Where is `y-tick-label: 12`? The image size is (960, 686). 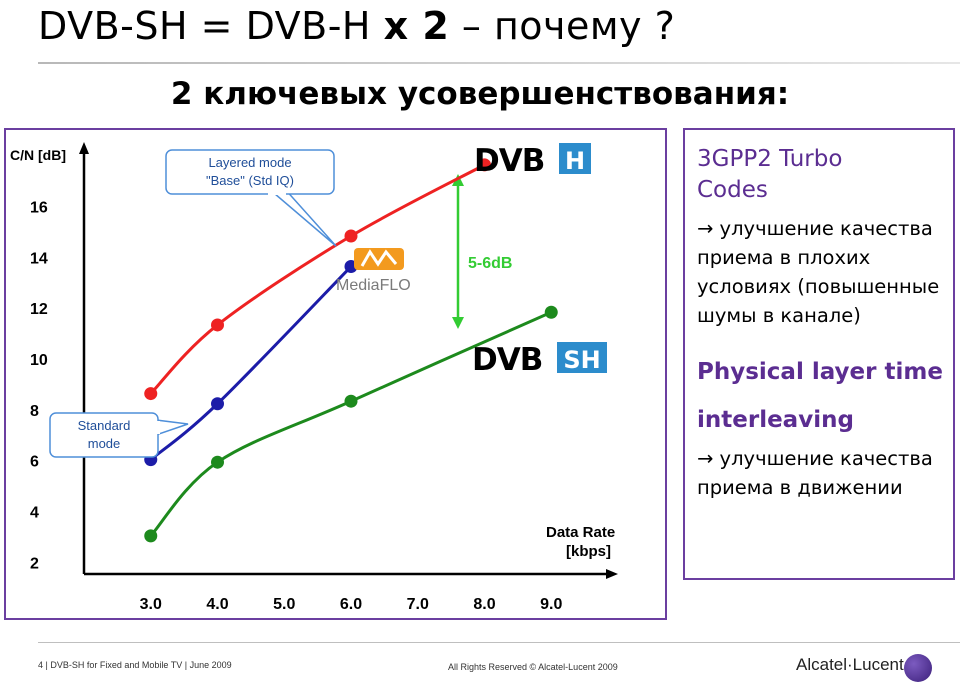 y-tick-label: 12 is located at coordinates (39, 309).